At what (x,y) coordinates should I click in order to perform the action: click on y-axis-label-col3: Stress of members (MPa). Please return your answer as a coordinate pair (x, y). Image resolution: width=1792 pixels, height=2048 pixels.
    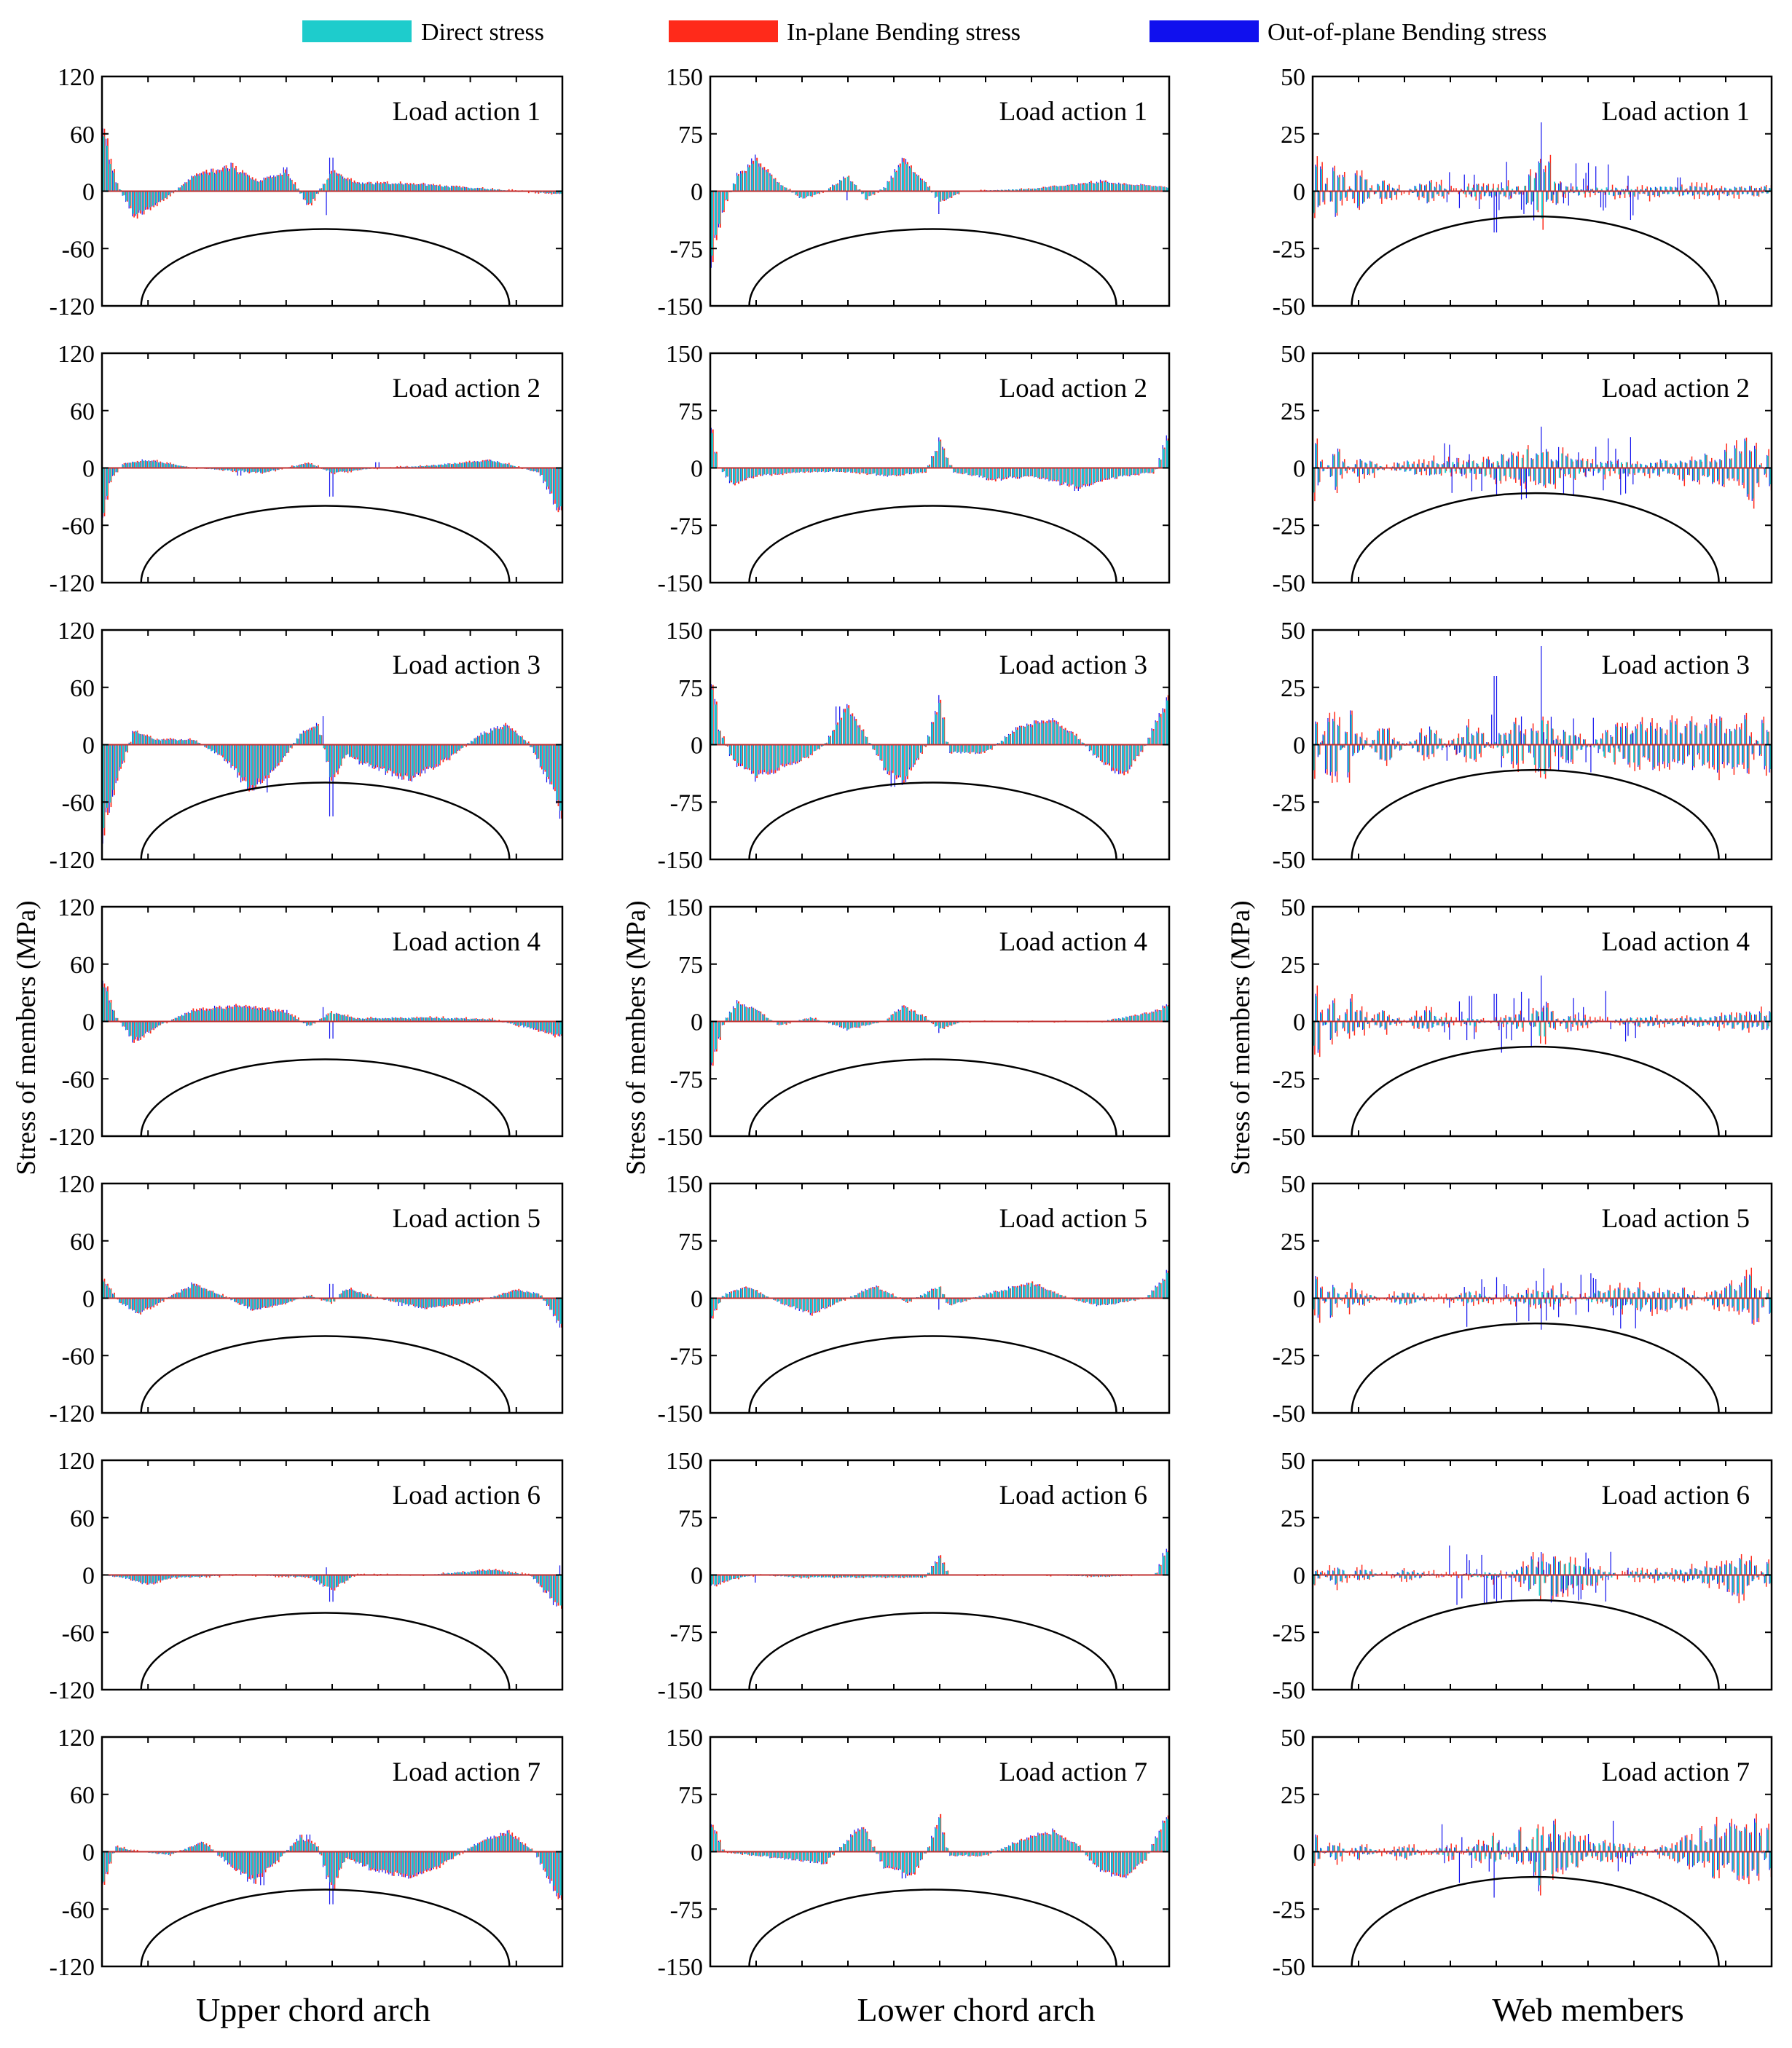
    Looking at the image, I should click on (1241, 1037).